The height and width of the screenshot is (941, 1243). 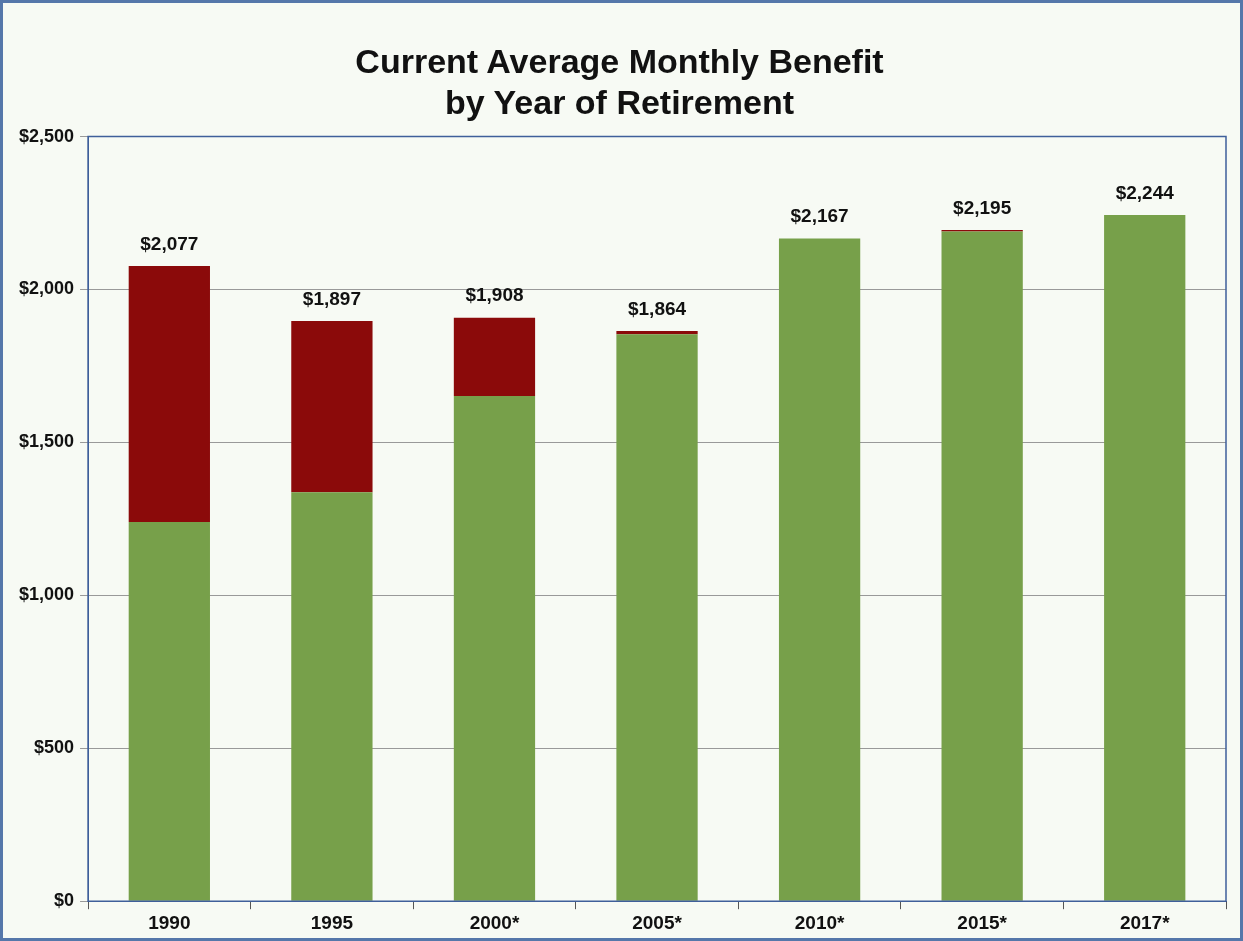 I want to click on x-tick-label: 2015*, so click(x=982, y=922).